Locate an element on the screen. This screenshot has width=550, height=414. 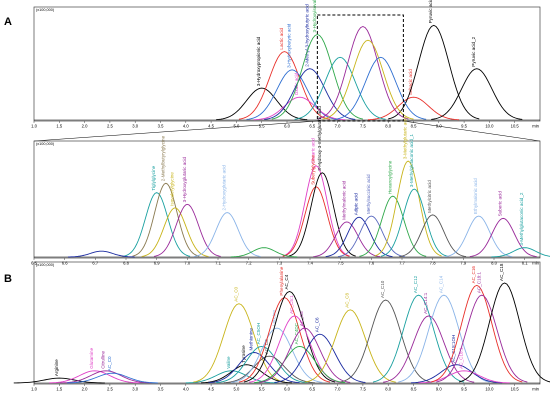
x-tick-label: 6.8 is located at coordinates (126, 263).